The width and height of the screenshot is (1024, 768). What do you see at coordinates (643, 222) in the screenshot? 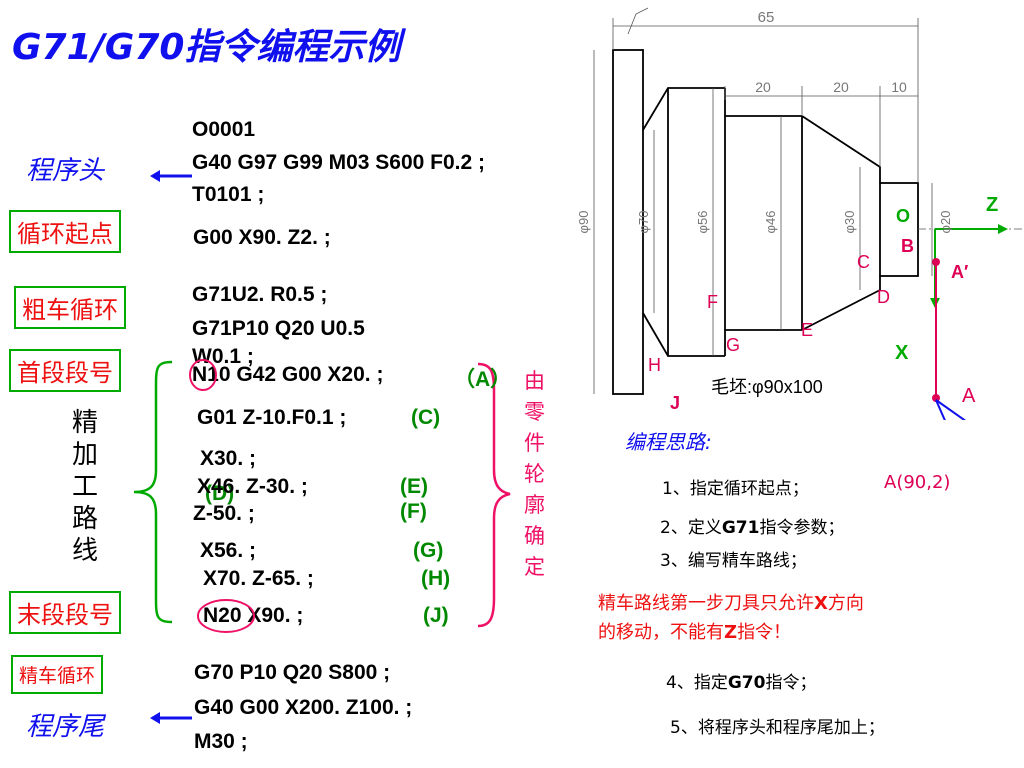
I see `dia-70: φ70` at bounding box center [643, 222].